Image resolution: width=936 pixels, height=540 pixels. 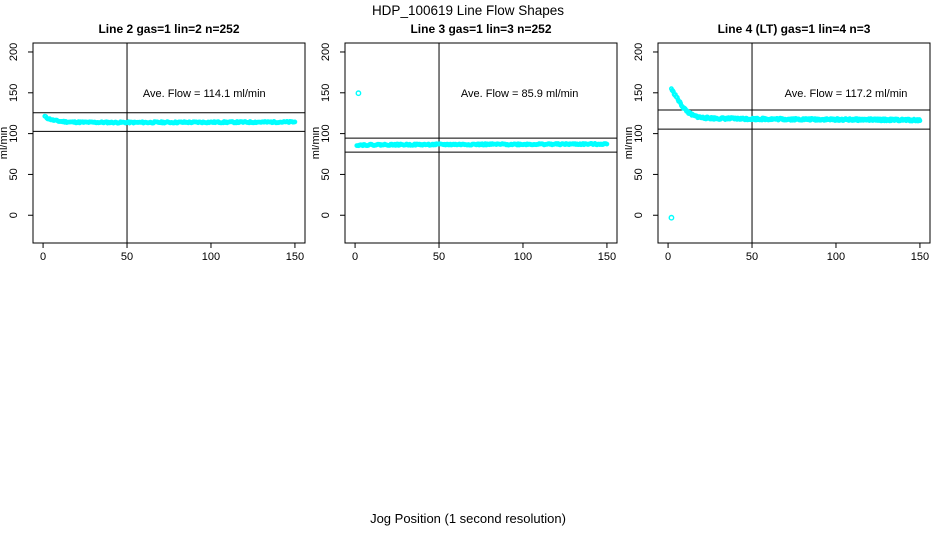 What do you see at coordinates (468, 10) in the screenshot?
I see `figure-title: HDP_100619 Line Flow Shapes` at bounding box center [468, 10].